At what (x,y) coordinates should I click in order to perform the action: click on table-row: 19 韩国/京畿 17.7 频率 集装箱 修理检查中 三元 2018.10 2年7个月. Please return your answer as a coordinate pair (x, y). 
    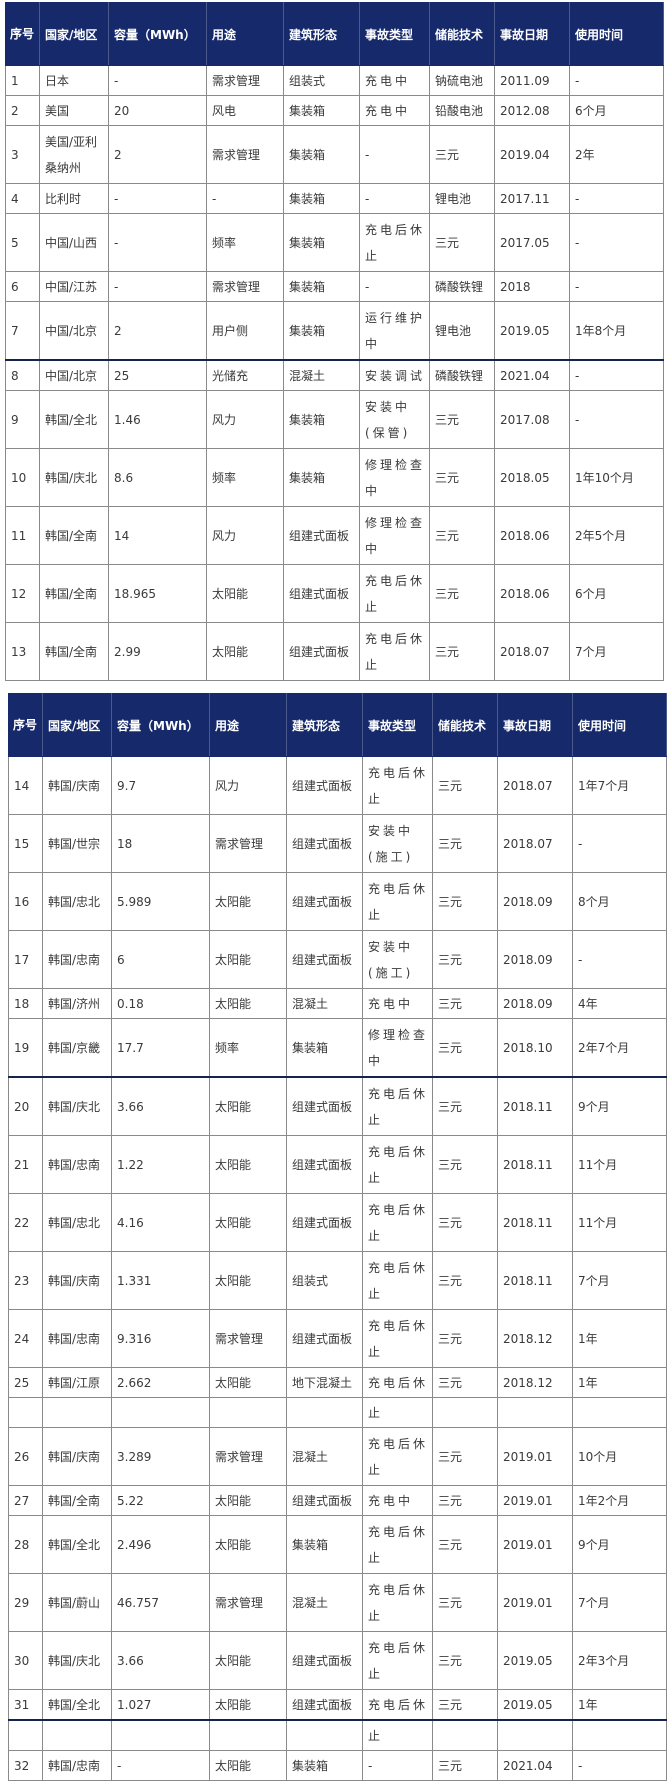
    Looking at the image, I should click on (337, 1048).